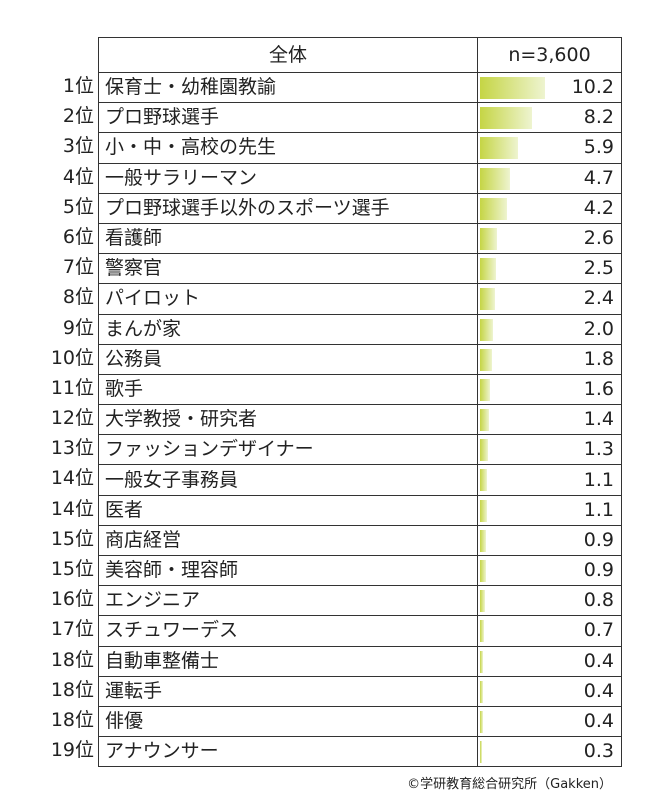  I want to click on value-number: 4.7, so click(598, 177).